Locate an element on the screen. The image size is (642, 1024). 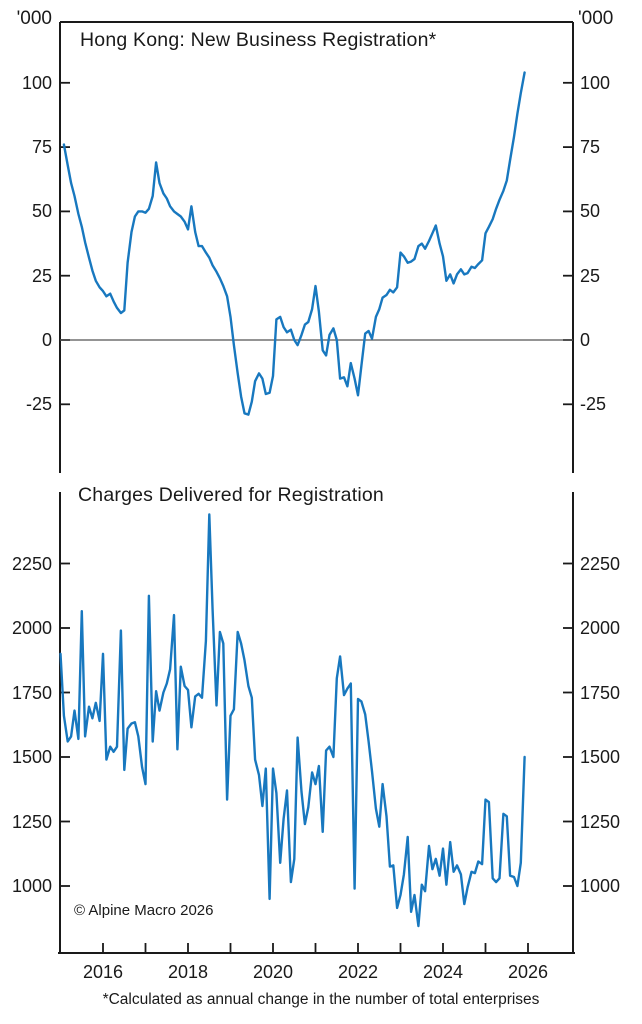
bottom-panel-ytick-label-right: 1750 is located at coordinates (600, 692).